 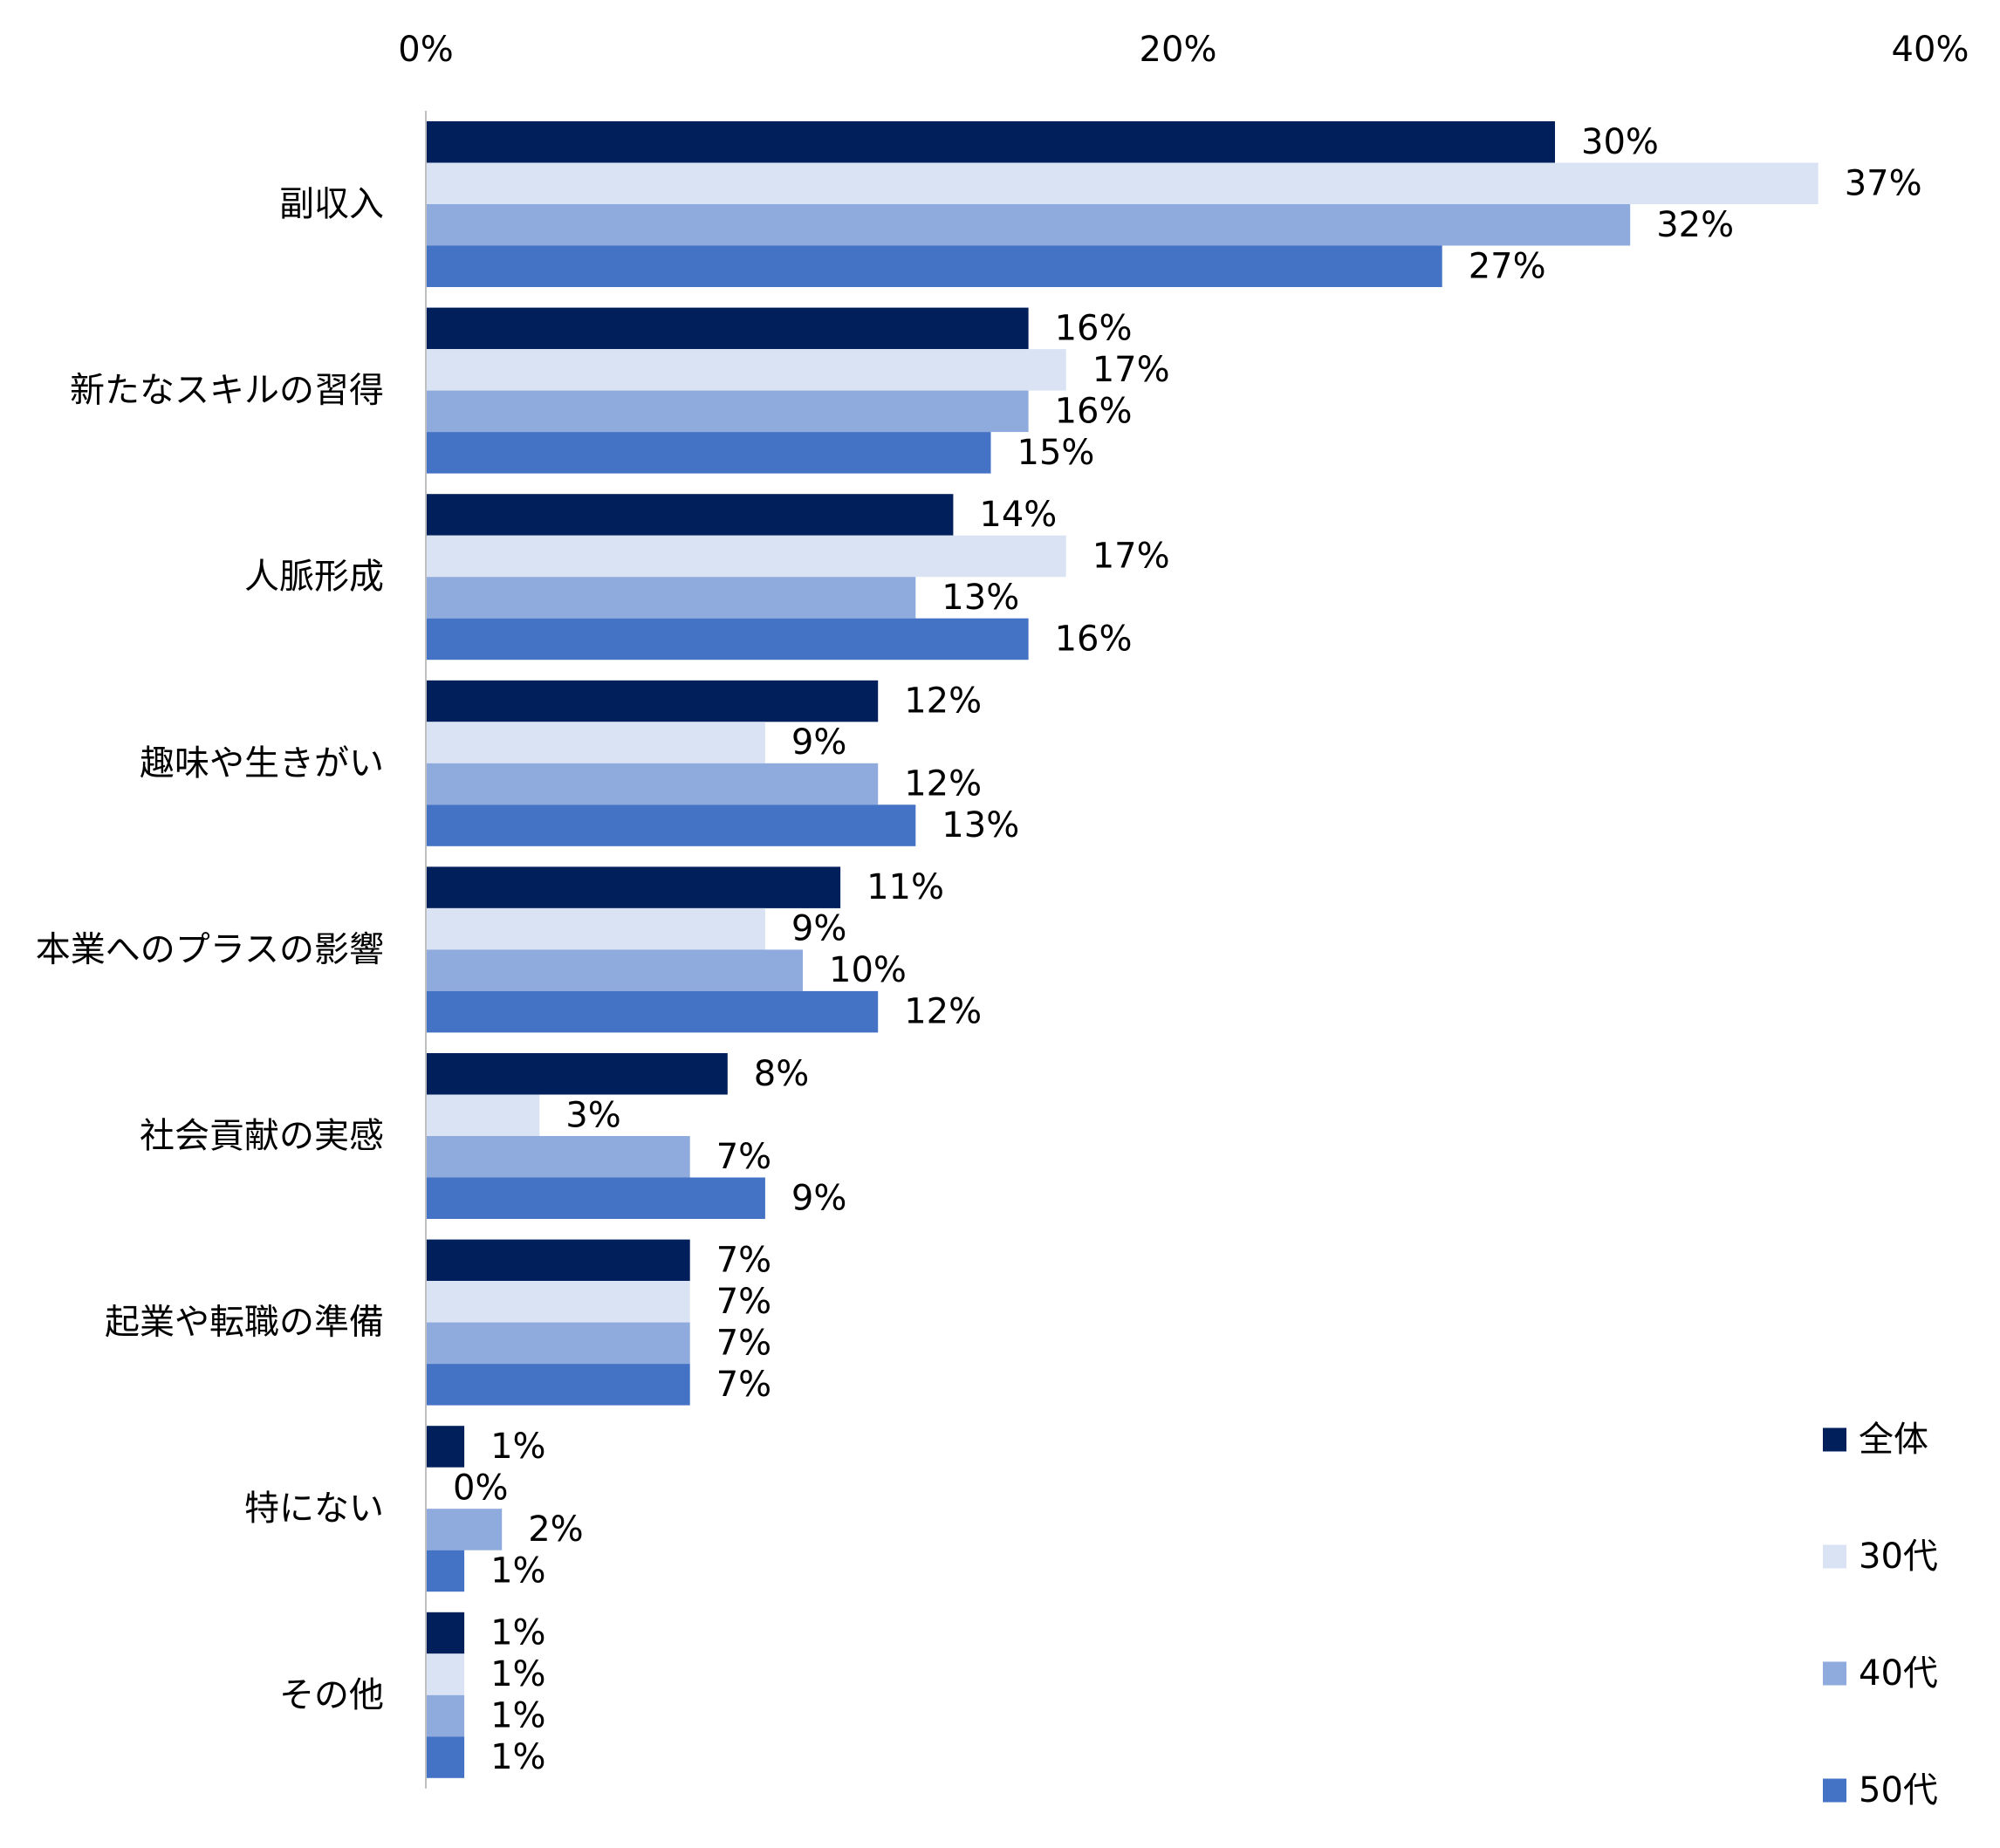 What do you see at coordinates (1178, 50) in the screenshot?
I see `x-tick-label: 20%` at bounding box center [1178, 50].